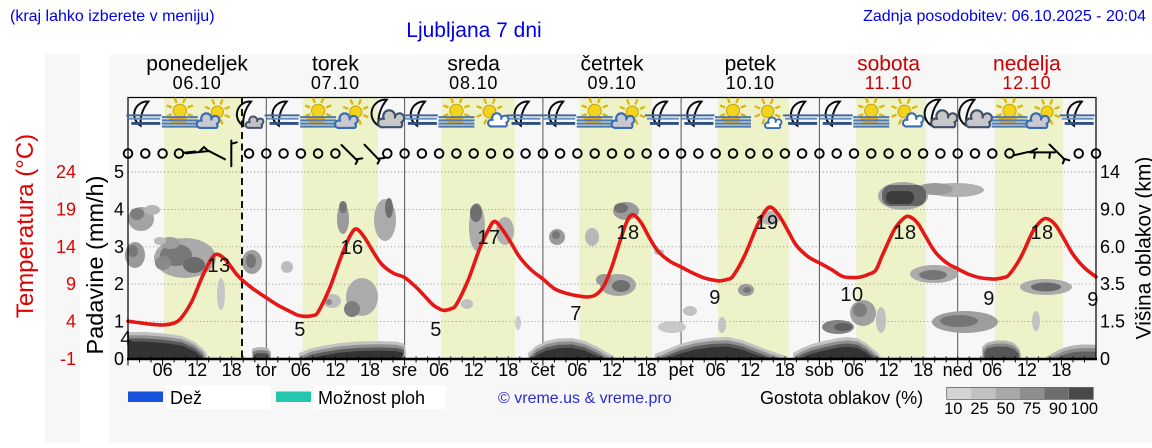  I want to click on svg-text: pet, so click(681, 370).